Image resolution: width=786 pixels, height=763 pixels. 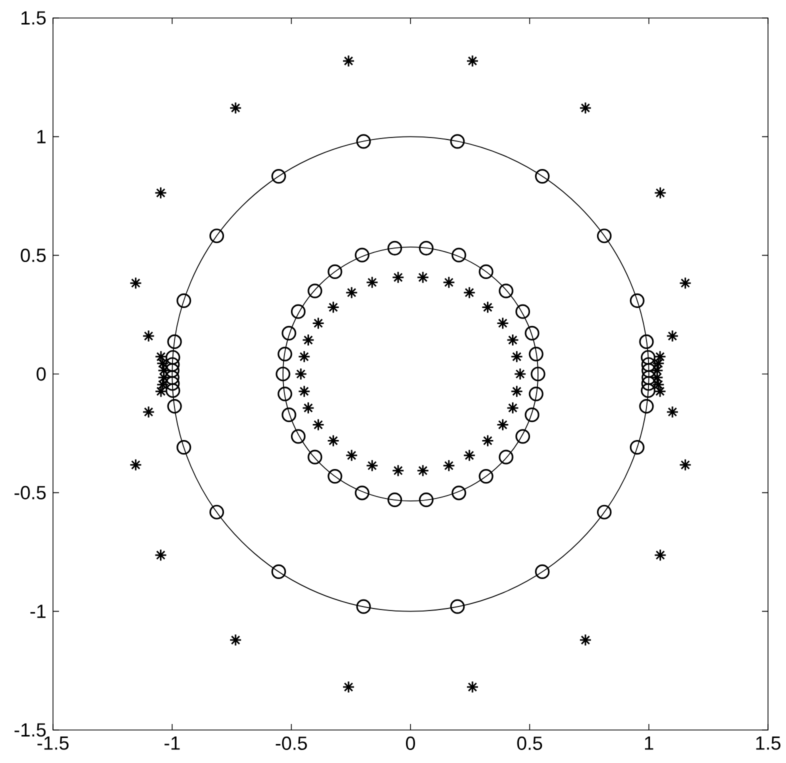 I want to click on x-tick-label: 0, so click(x=411, y=743).